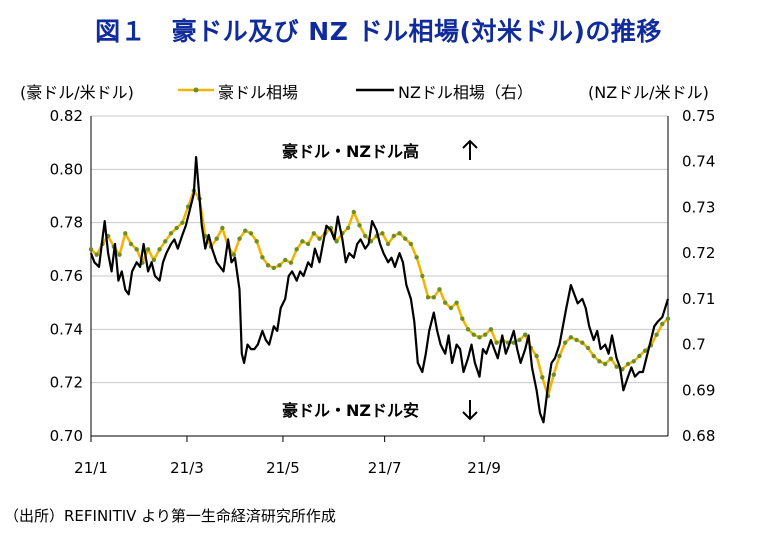 The width and height of the screenshot is (757, 542). What do you see at coordinates (66, 223) in the screenshot?
I see `left-tick-label: 0.78` at bounding box center [66, 223].